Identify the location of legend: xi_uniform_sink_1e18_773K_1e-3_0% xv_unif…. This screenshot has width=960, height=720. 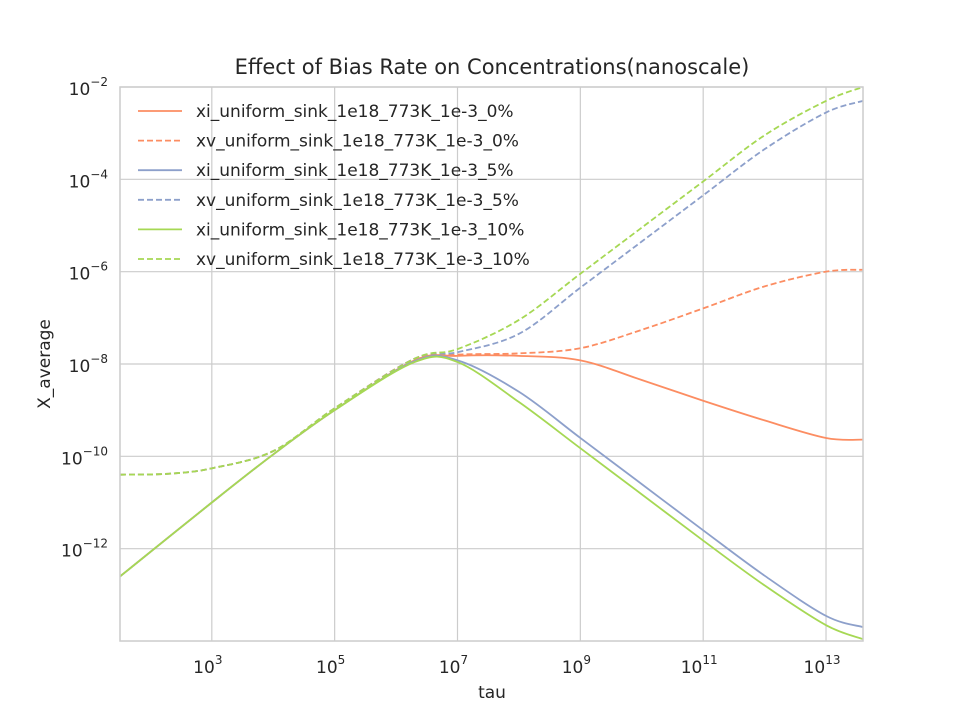
(334, 186).